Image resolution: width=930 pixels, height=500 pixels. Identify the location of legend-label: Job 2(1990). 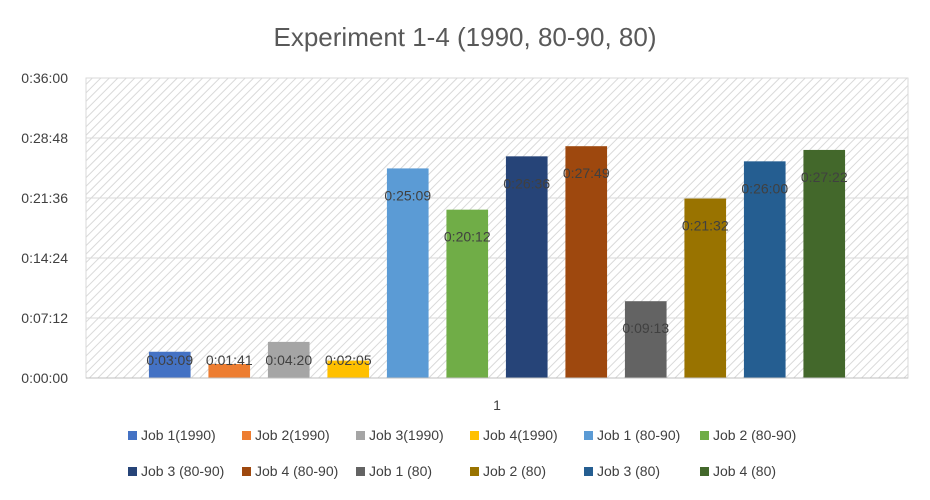
(292, 435).